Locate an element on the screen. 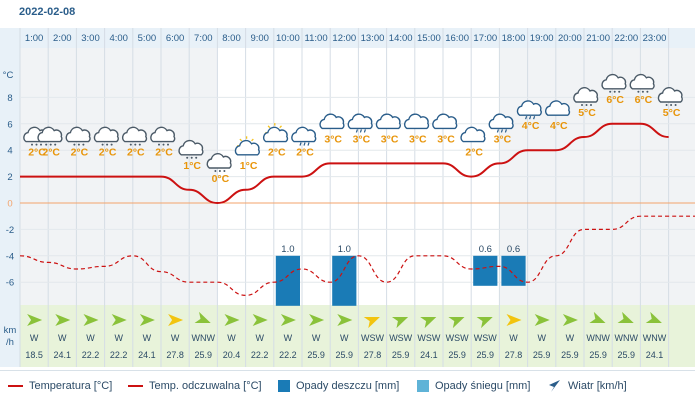 This screenshot has width=695, height=408. legend-swatch-rain is located at coordinates (284, 386).